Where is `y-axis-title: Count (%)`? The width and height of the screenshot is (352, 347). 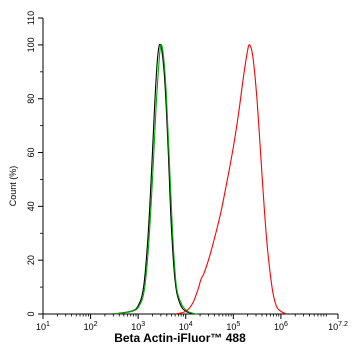
y-axis-title: Count (%) is located at coordinates (13, 186).